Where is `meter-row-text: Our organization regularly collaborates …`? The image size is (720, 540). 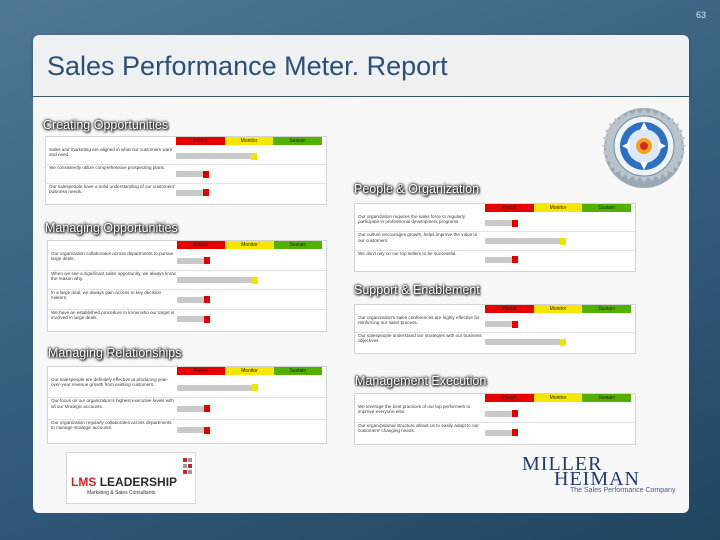 meter-row-text: Our organization regularly collaborates … is located at coordinates (111, 425).